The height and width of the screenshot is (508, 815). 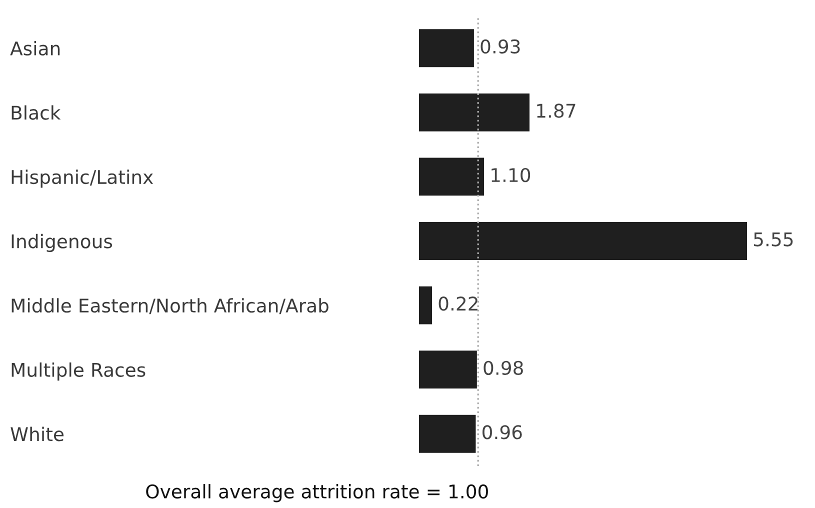 I want to click on y-tick-label: Hispanic/Latinx, so click(x=83, y=179).